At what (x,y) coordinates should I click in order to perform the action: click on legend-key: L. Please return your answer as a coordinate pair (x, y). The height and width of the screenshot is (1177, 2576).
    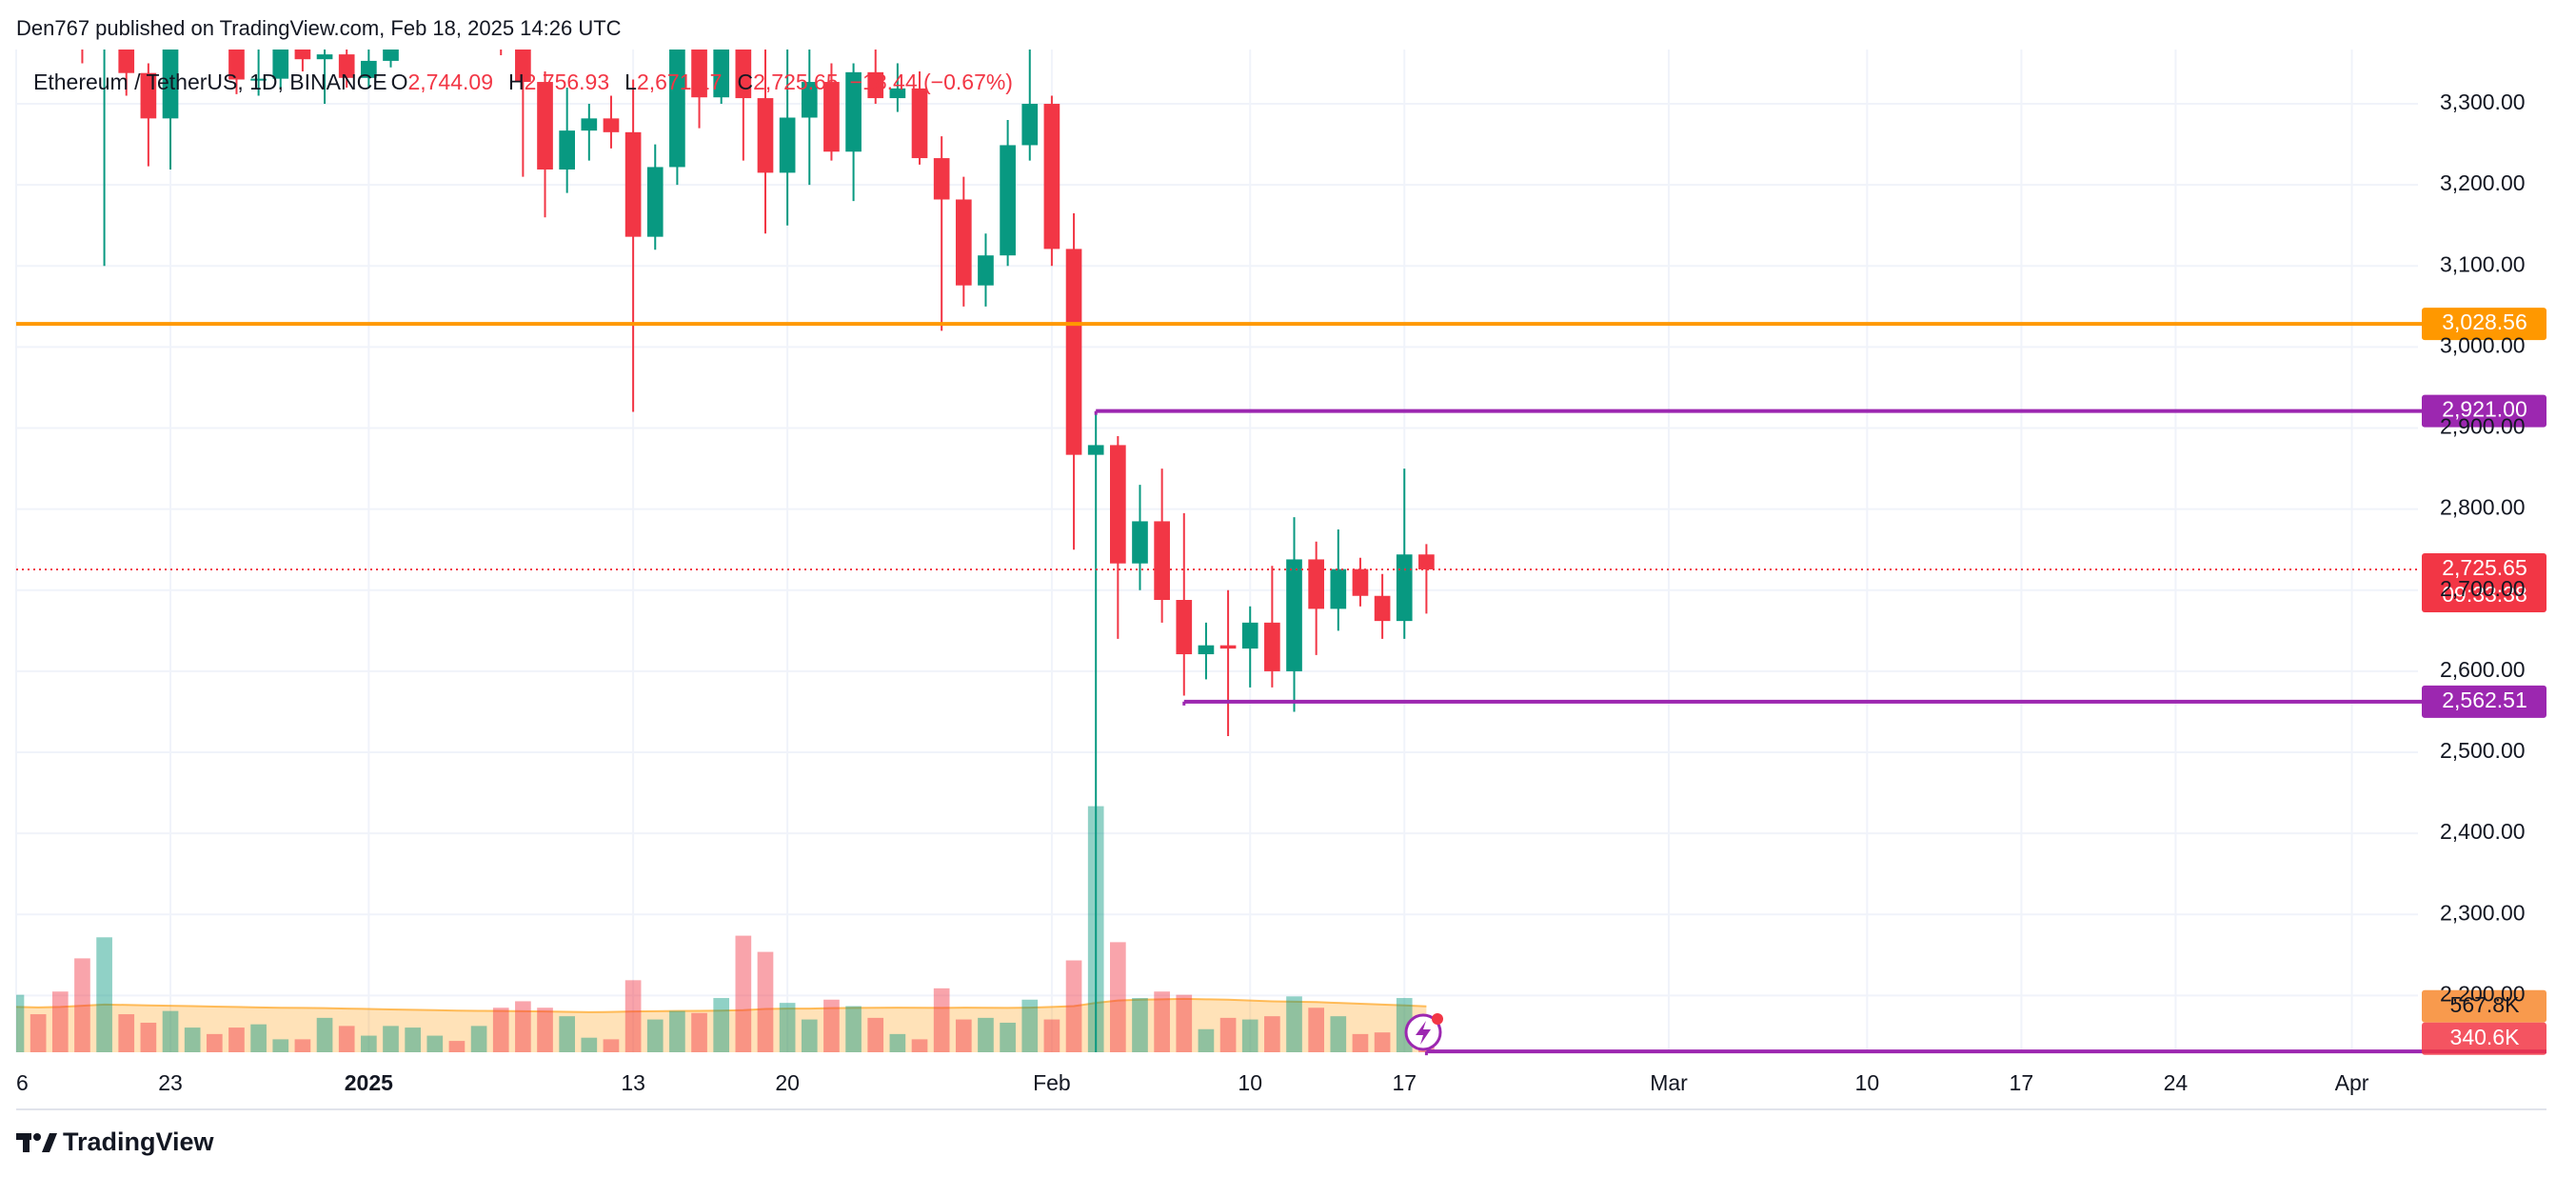
    Looking at the image, I should click on (630, 81).